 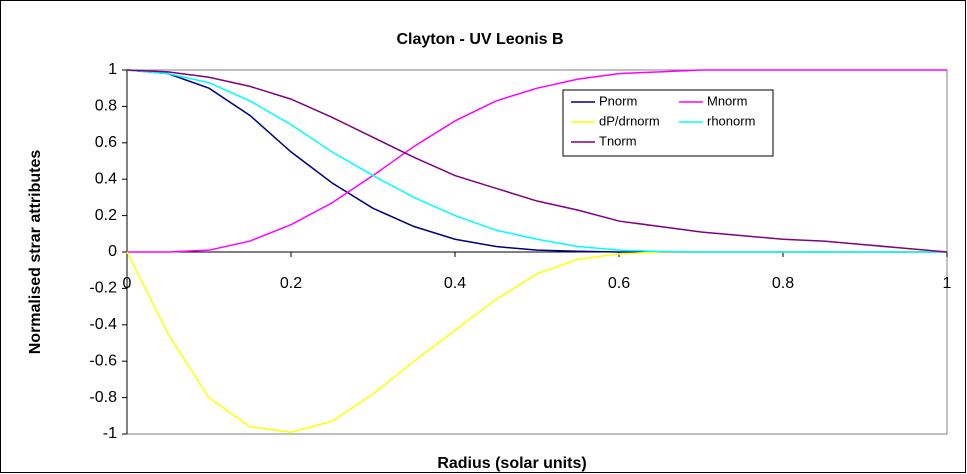 What do you see at coordinates (479, 39) in the screenshot?
I see `chart-title: Clayton - UV Leonis B` at bounding box center [479, 39].